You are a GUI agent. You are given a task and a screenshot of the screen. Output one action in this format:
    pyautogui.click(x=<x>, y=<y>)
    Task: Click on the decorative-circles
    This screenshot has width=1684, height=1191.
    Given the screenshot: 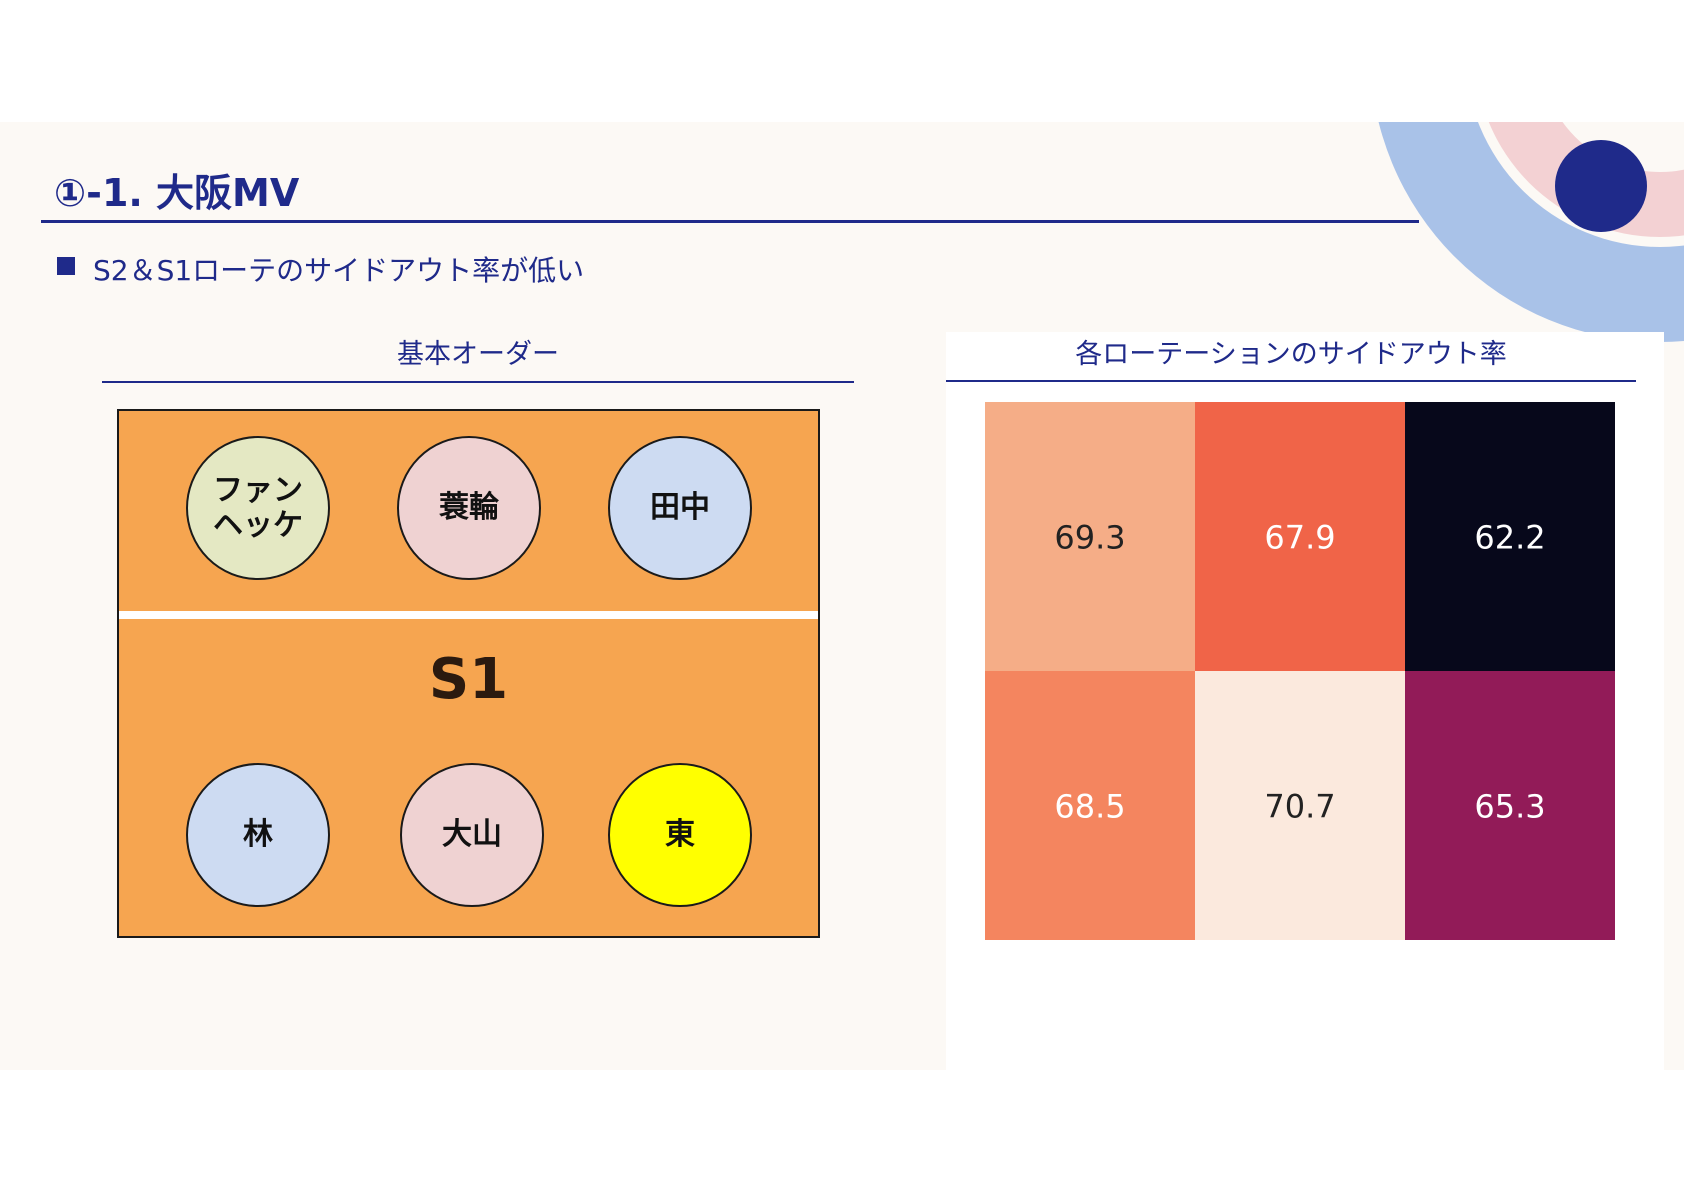 What is the action you would take?
    pyautogui.click(x=1531, y=232)
    